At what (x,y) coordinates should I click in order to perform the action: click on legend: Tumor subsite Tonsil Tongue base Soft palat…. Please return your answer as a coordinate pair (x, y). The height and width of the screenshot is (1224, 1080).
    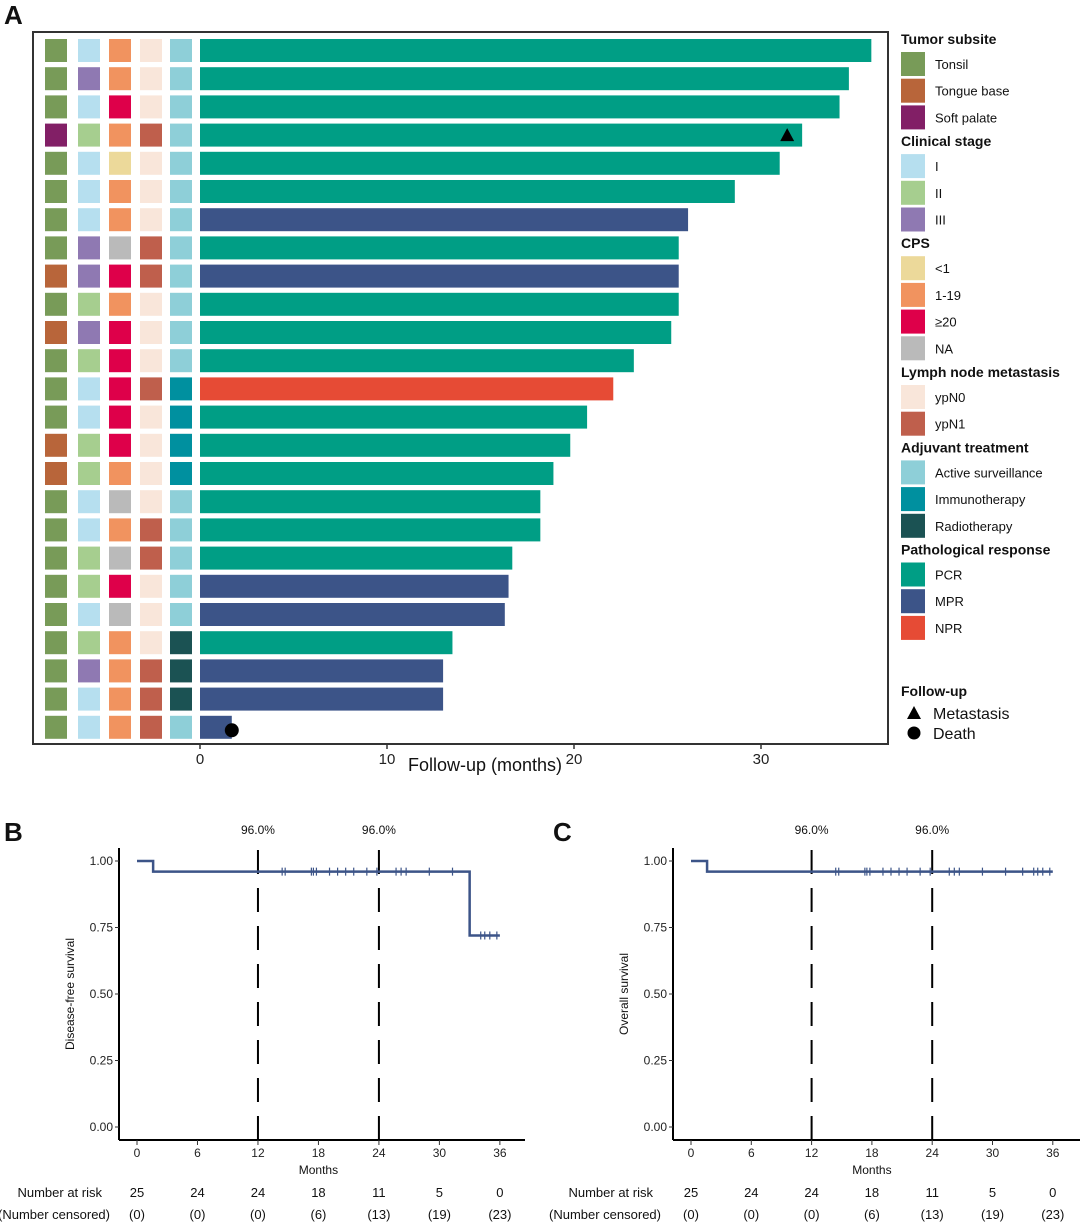
    Looking at the image, I should click on (980, 387).